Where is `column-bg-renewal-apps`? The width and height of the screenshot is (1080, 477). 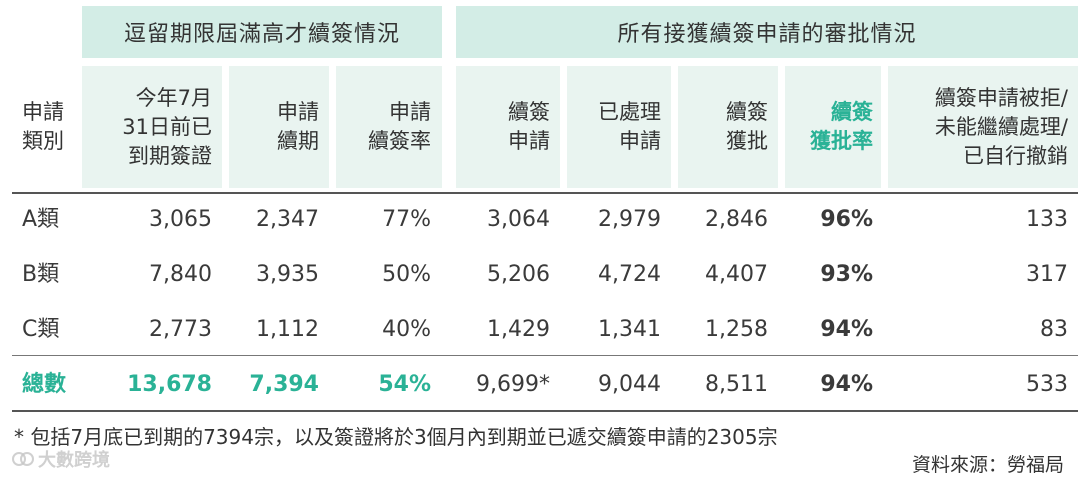
column-bg-renewal-apps is located at coordinates (508, 127).